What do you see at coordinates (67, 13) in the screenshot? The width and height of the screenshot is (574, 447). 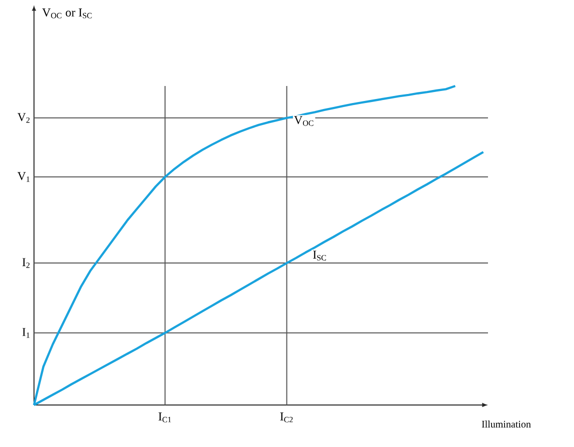 I see `text: V$_{OC}$ or I$_{SC}$` at bounding box center [67, 13].